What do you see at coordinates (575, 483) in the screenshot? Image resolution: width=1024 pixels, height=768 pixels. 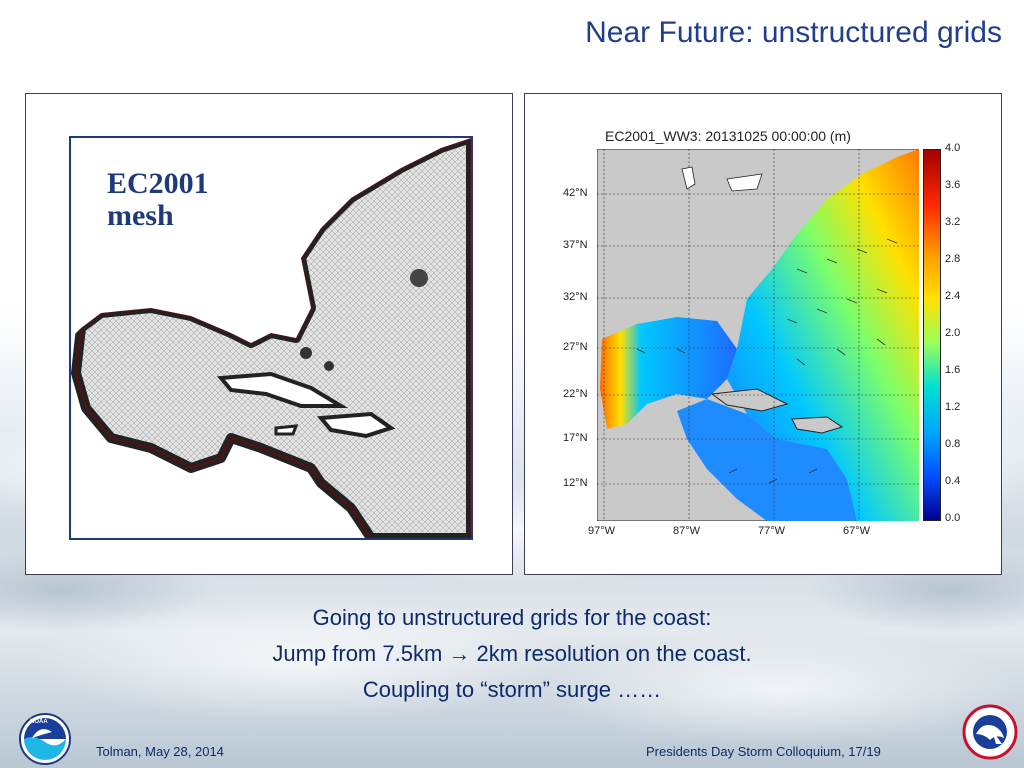 I see `lat-label: 12°N` at bounding box center [575, 483].